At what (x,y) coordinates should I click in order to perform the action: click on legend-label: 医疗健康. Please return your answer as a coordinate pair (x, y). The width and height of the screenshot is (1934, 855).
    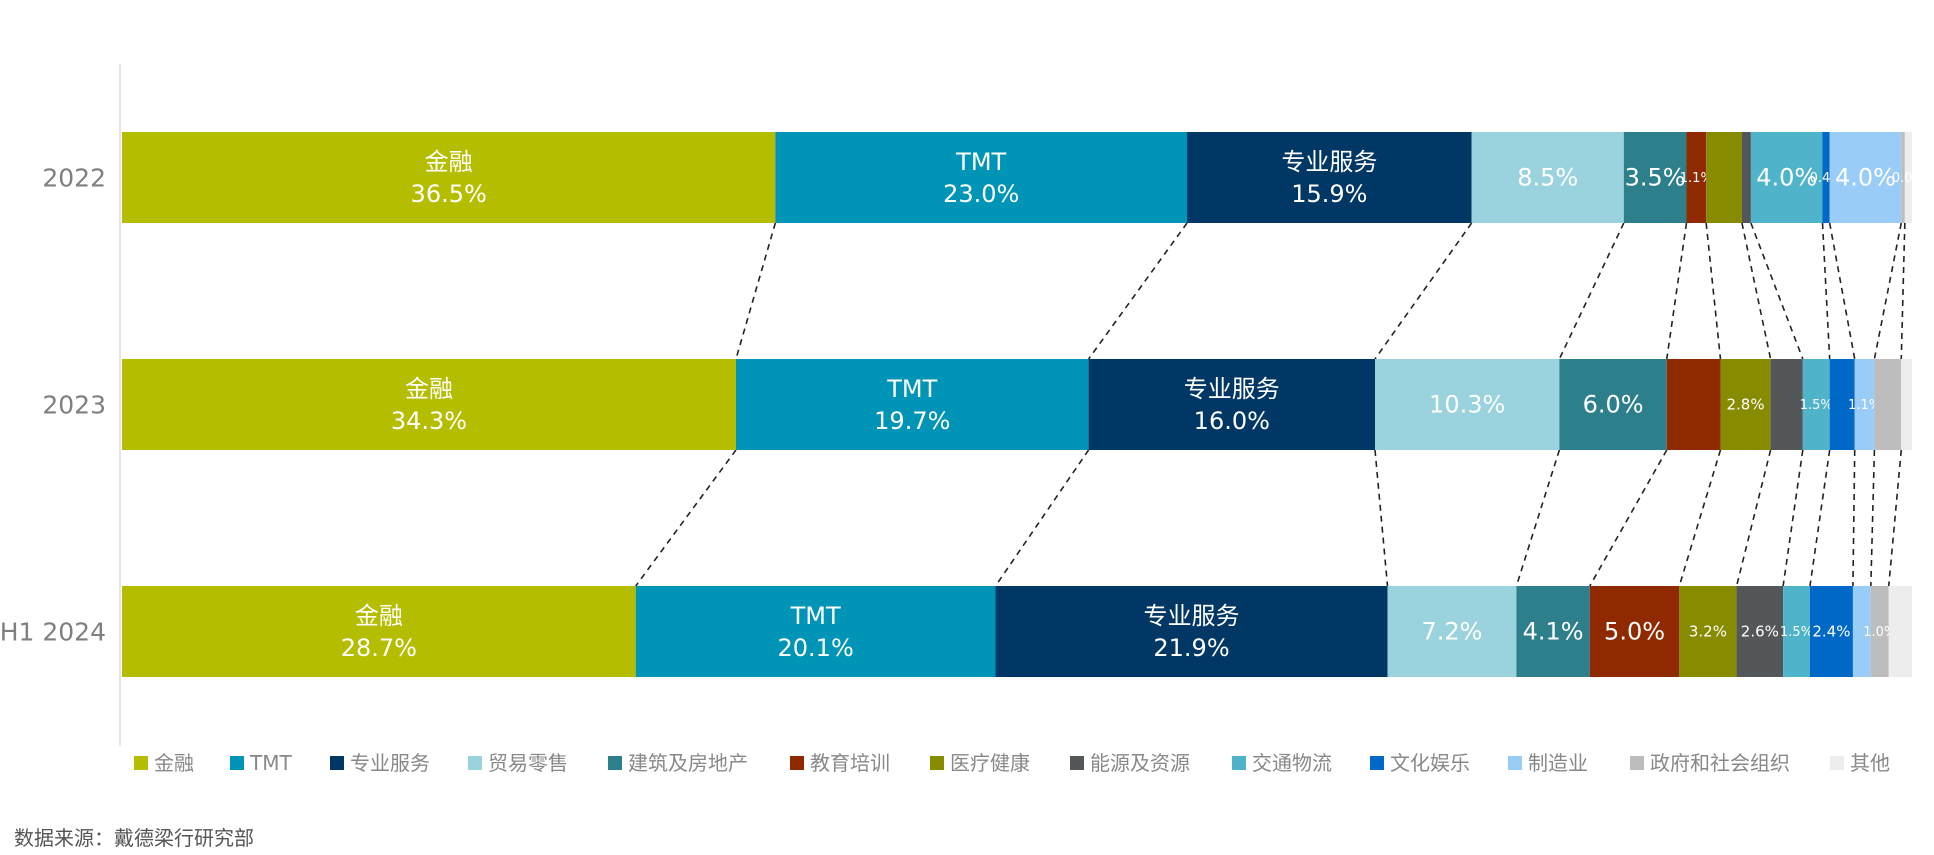
    Looking at the image, I should click on (990, 763).